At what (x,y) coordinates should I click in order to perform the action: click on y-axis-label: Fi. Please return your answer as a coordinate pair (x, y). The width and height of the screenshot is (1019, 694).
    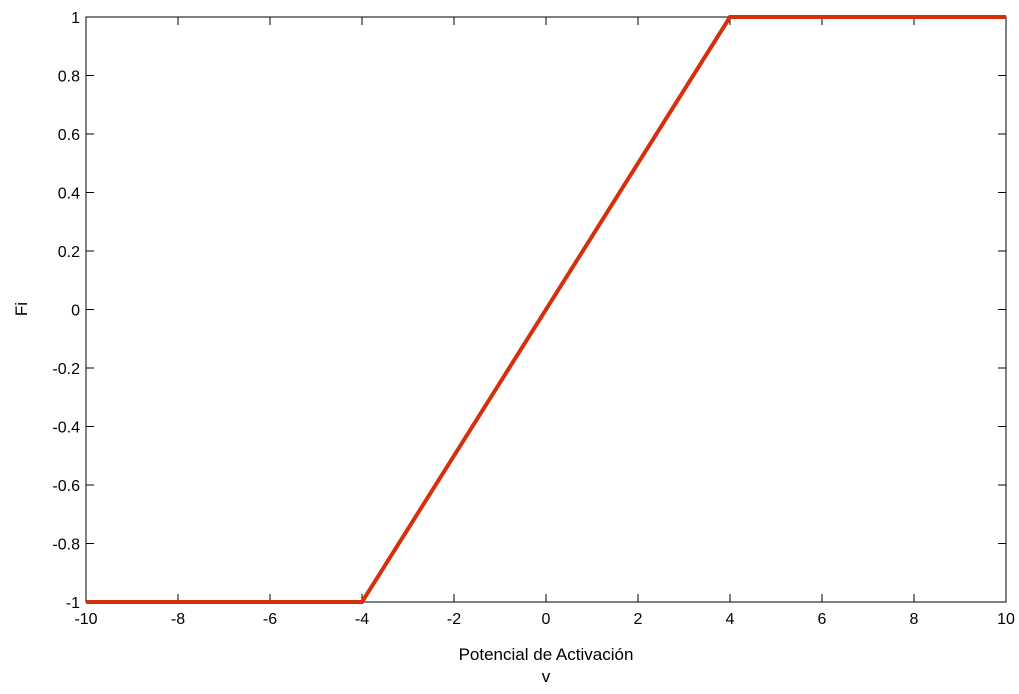
    Looking at the image, I should click on (21, 309).